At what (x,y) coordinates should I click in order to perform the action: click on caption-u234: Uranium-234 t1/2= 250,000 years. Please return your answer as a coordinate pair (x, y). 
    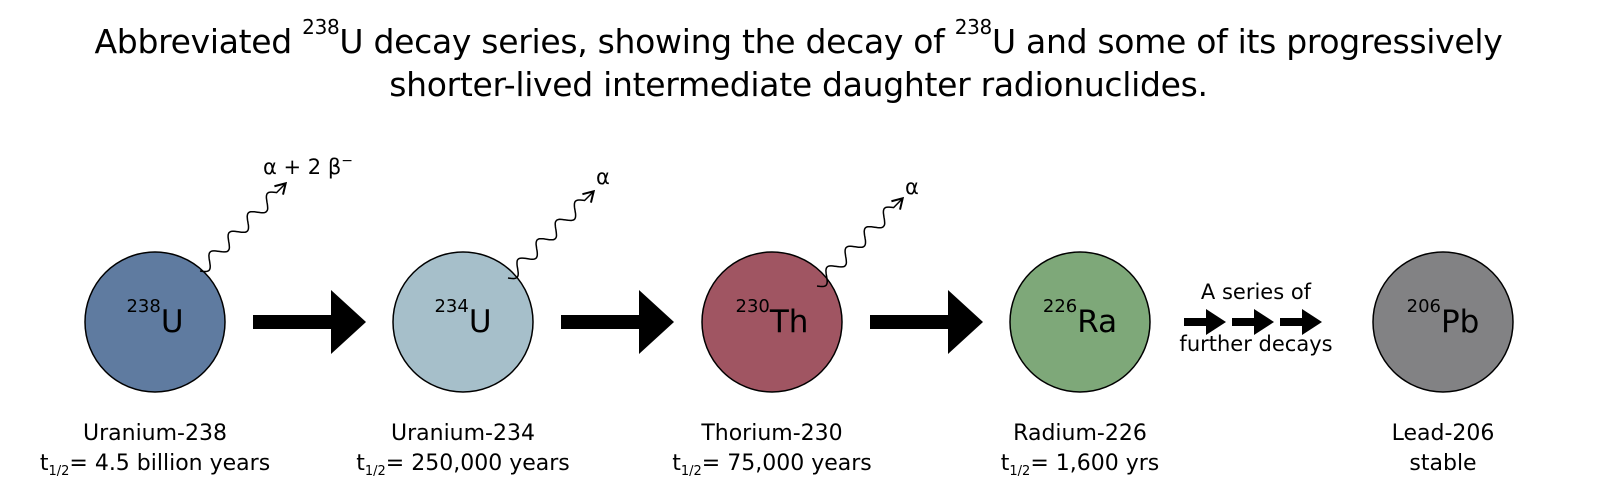
    Looking at the image, I should click on (463, 453).